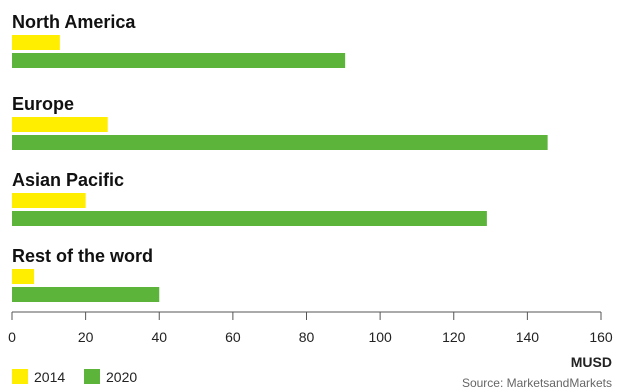  I want to click on legend-label: 2020, so click(121, 377).